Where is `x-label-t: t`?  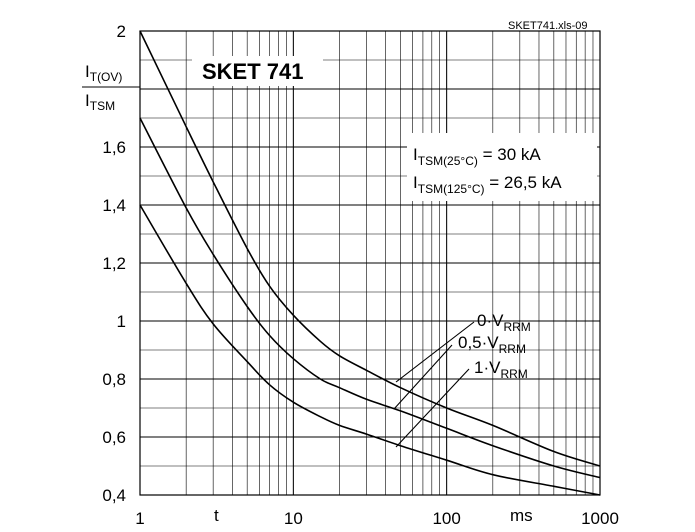
x-label-t: t is located at coordinates (216, 515).